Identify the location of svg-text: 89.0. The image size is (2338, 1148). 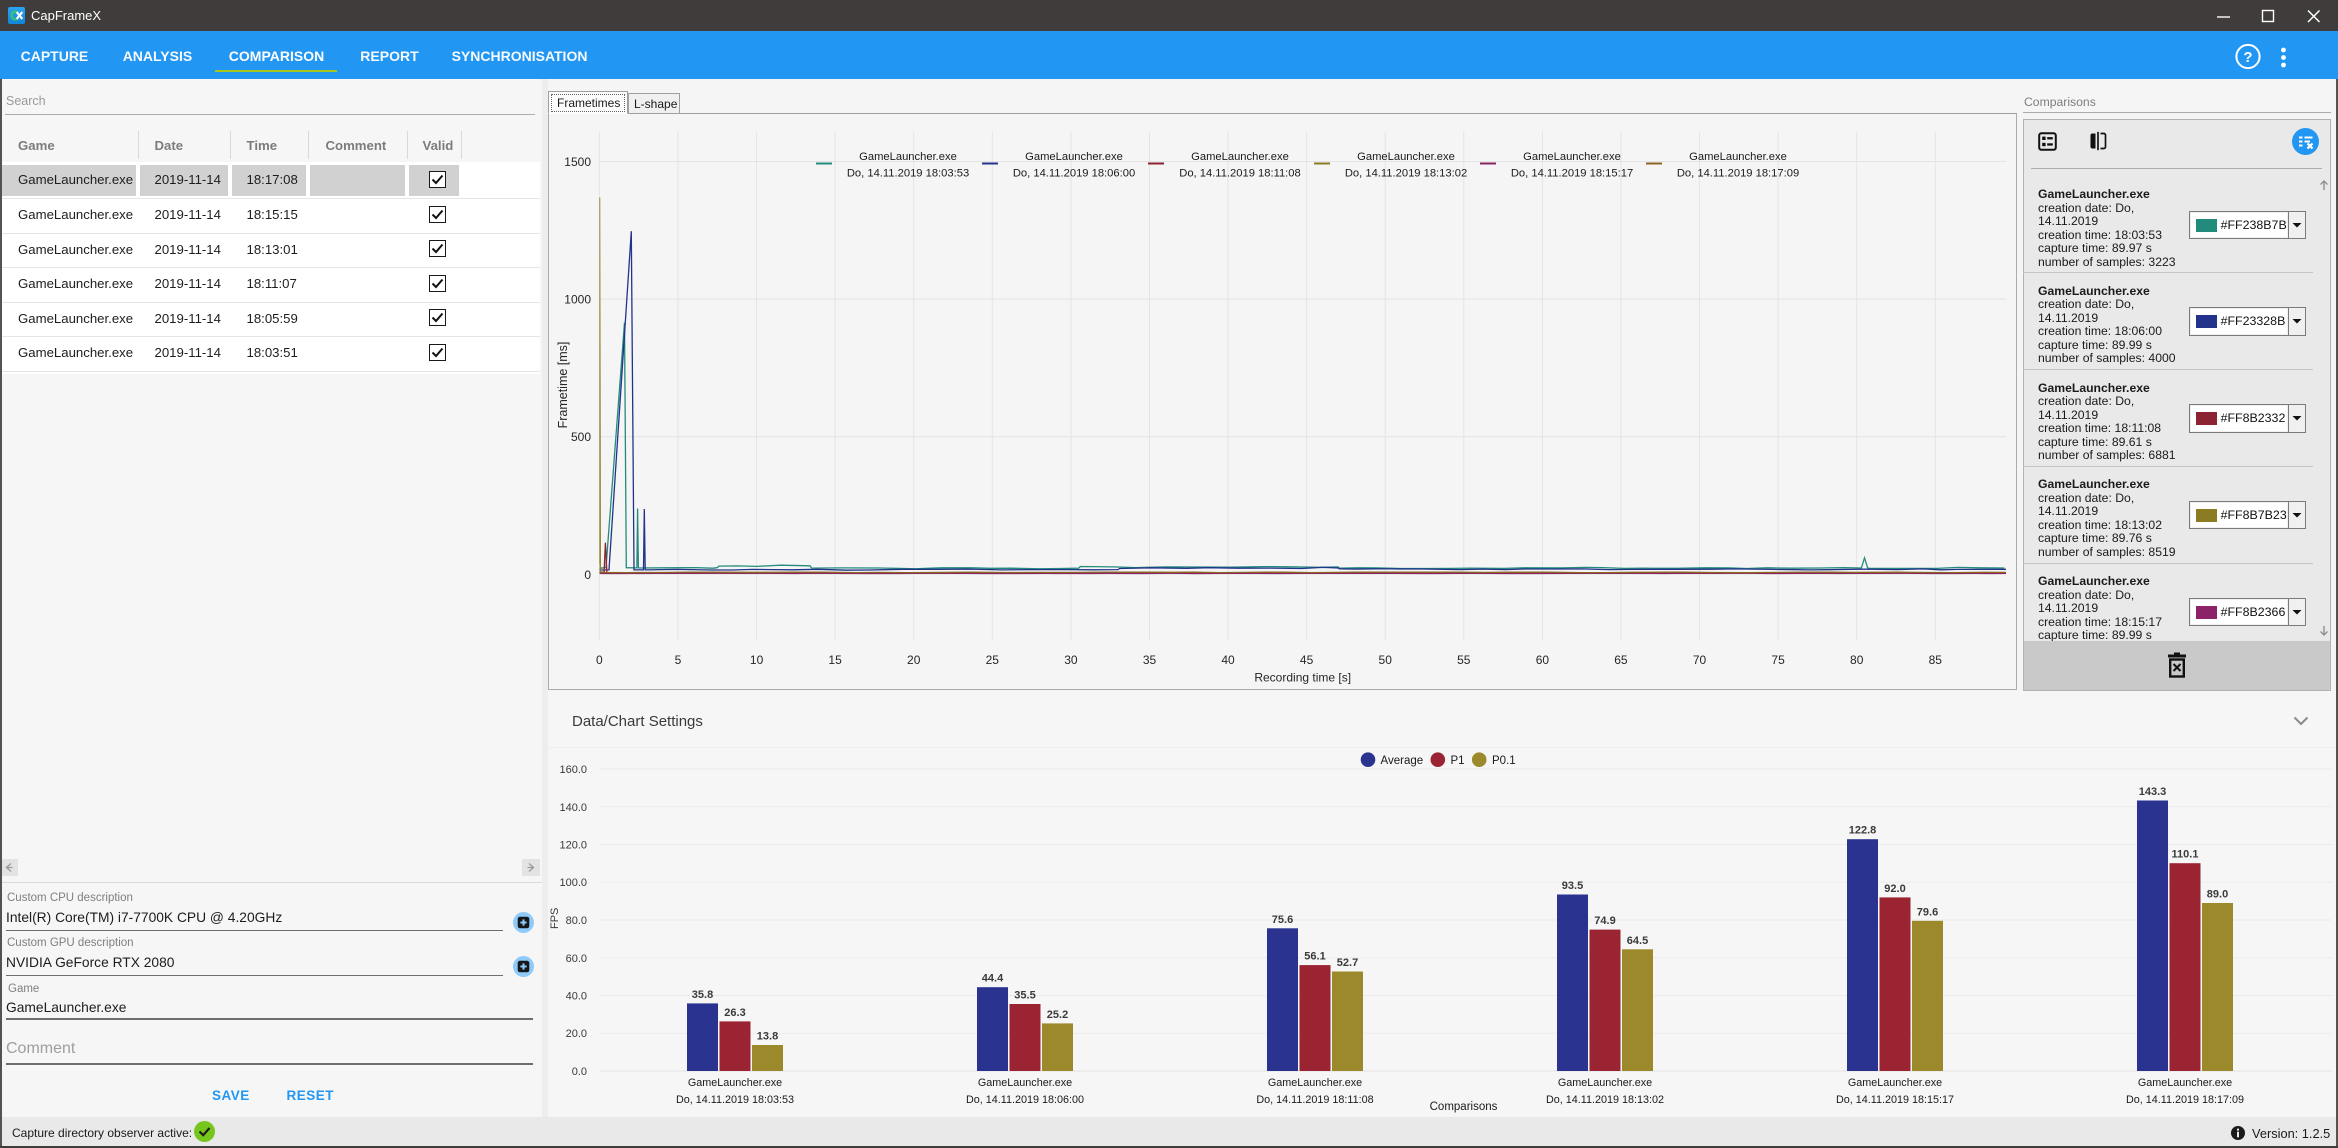
(2217, 895).